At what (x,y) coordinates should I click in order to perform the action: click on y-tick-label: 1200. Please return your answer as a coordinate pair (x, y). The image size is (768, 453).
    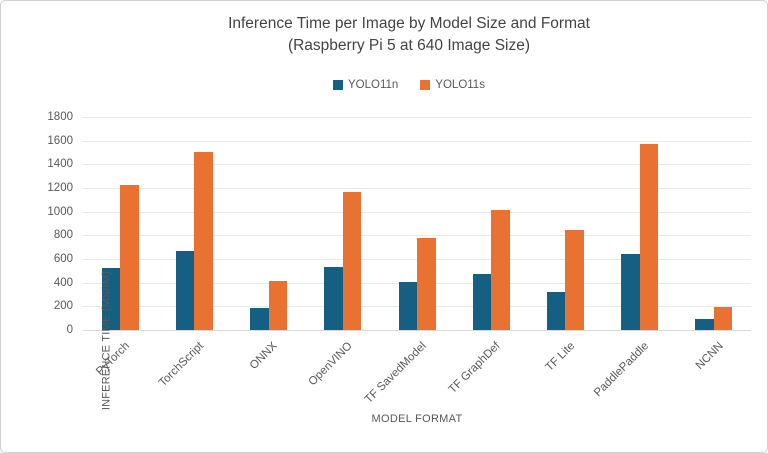
    Looking at the image, I should click on (60, 188).